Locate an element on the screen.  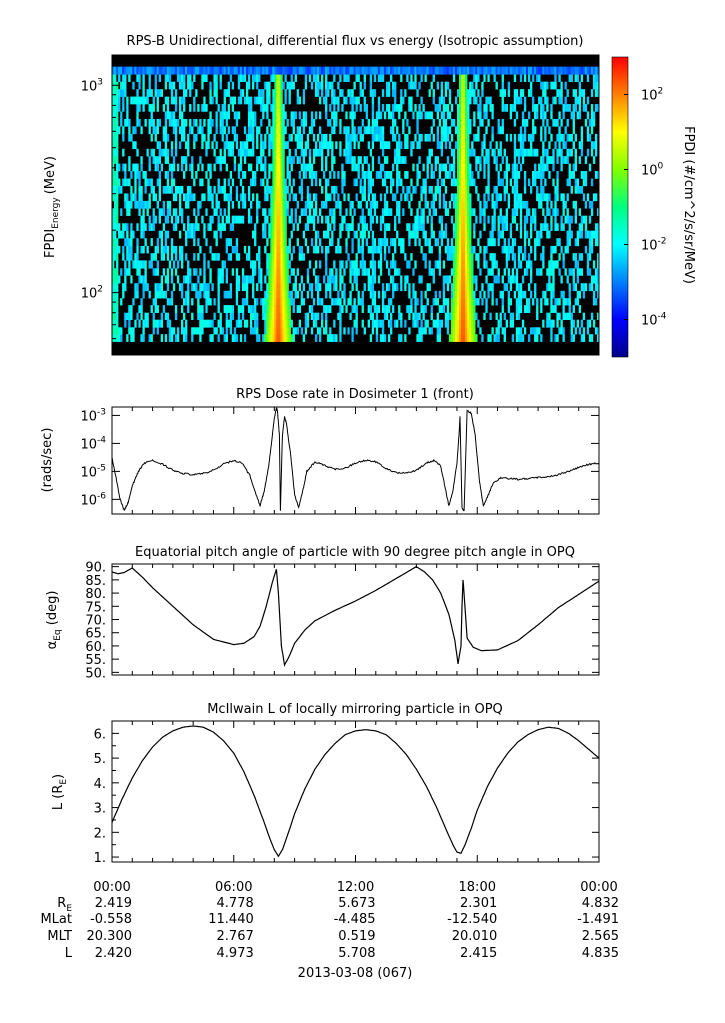
dose-rate-title: RPS Dose rate in Dosimeter 1 (front) is located at coordinates (355, 394).